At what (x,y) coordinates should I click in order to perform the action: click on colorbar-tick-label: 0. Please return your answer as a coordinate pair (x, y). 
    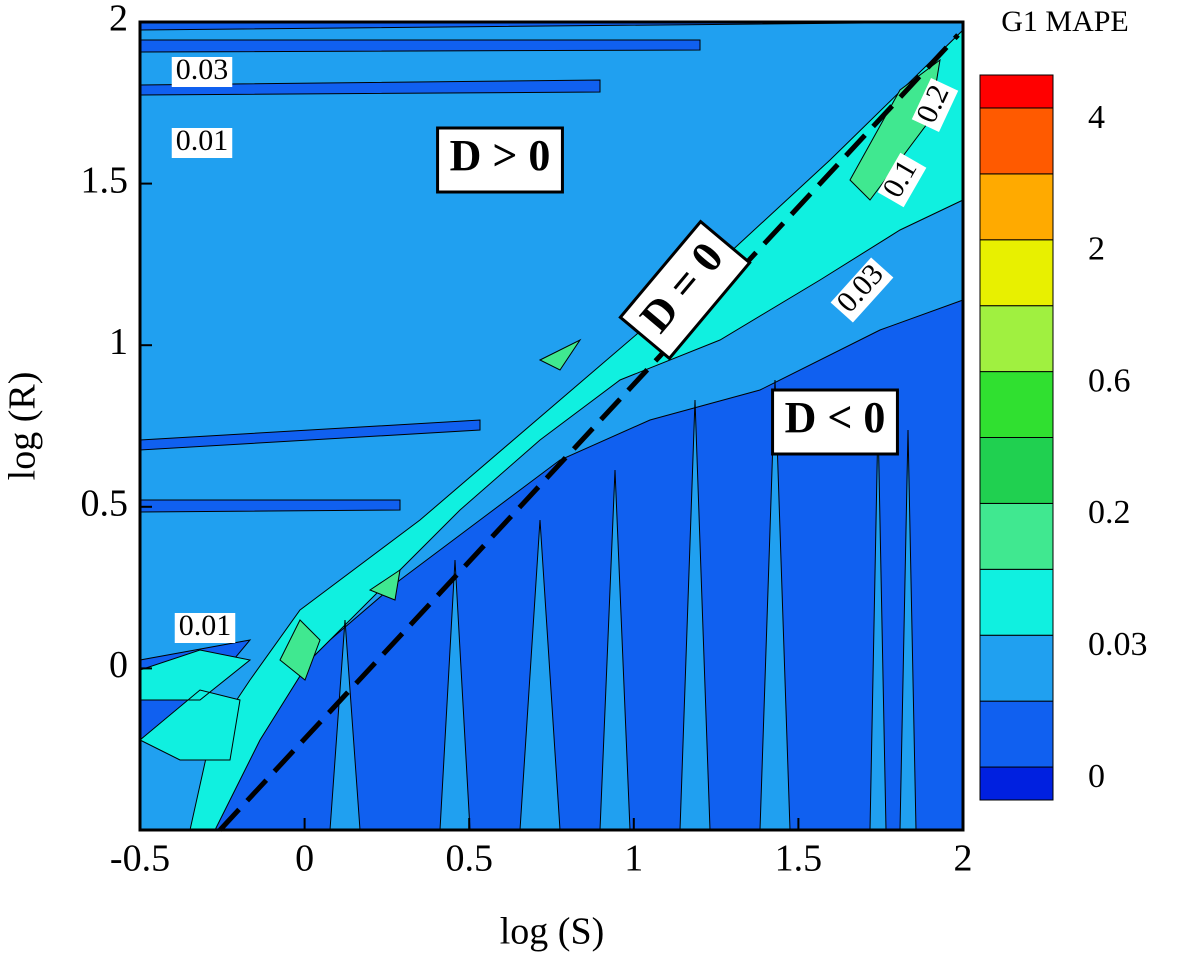
    Looking at the image, I should click on (1096, 776).